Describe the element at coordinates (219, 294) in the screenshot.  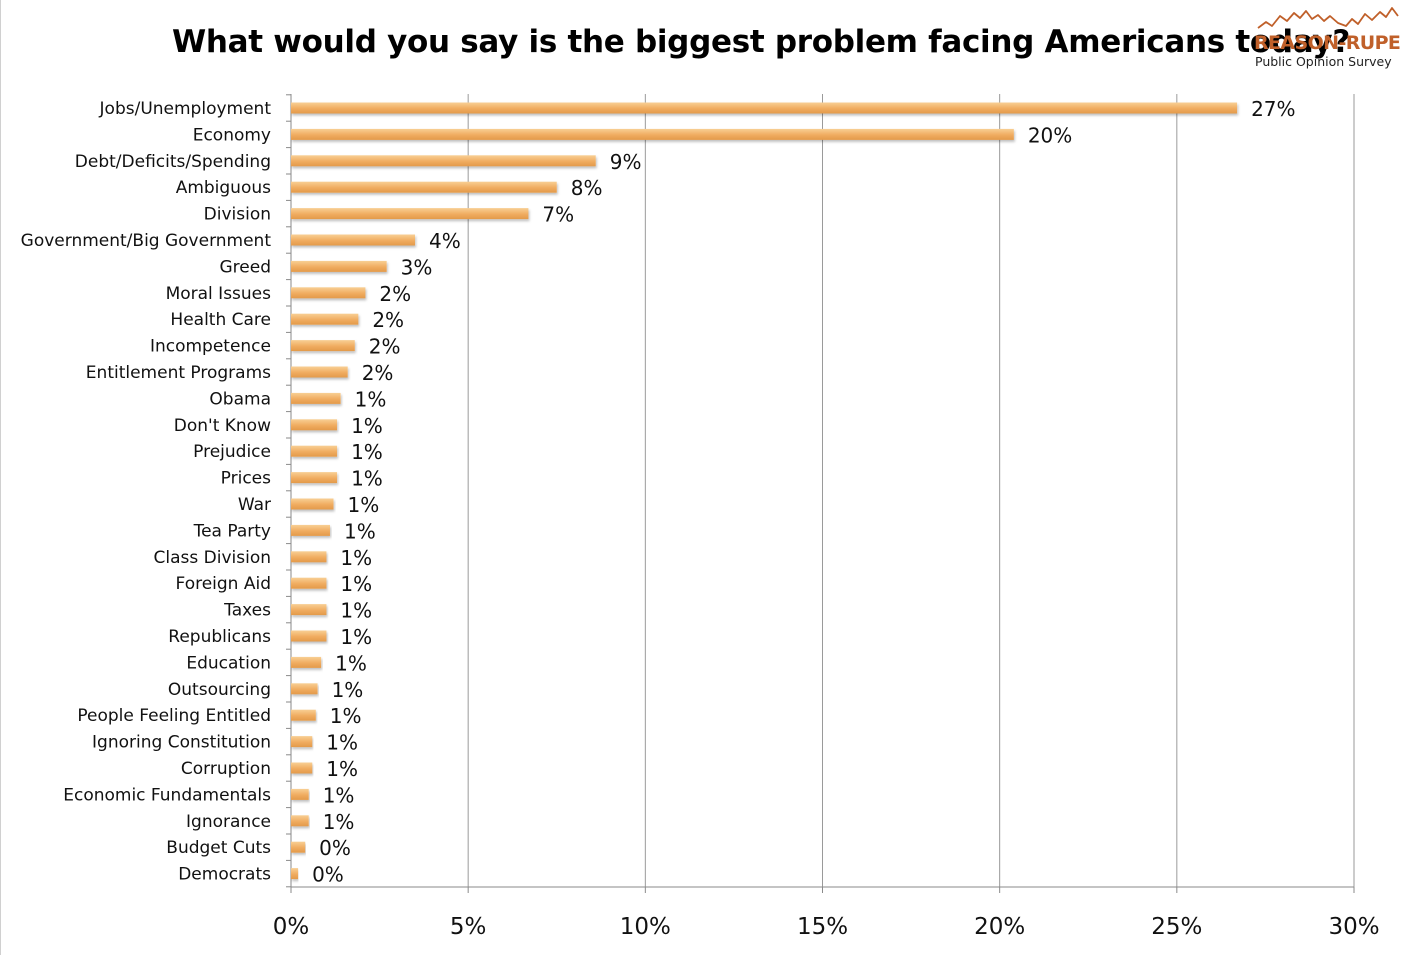
I see `category-label: Moral Issues` at that location.